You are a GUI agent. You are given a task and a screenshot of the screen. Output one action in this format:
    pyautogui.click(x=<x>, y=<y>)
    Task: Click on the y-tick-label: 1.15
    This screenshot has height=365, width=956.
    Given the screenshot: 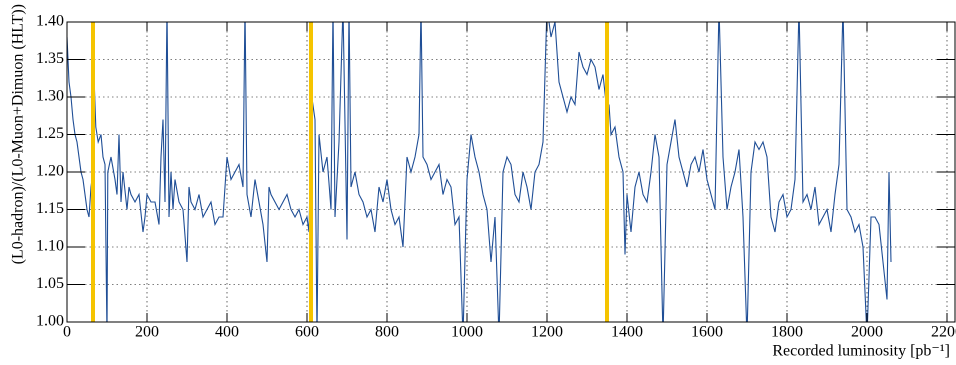 What is the action you would take?
    pyautogui.click(x=50, y=208)
    